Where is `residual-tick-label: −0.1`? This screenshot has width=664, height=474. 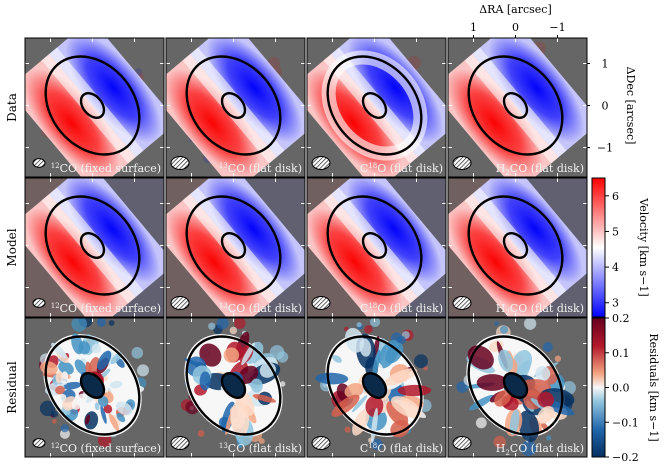
residual-tick-label: −0.1 is located at coordinates (625, 422).